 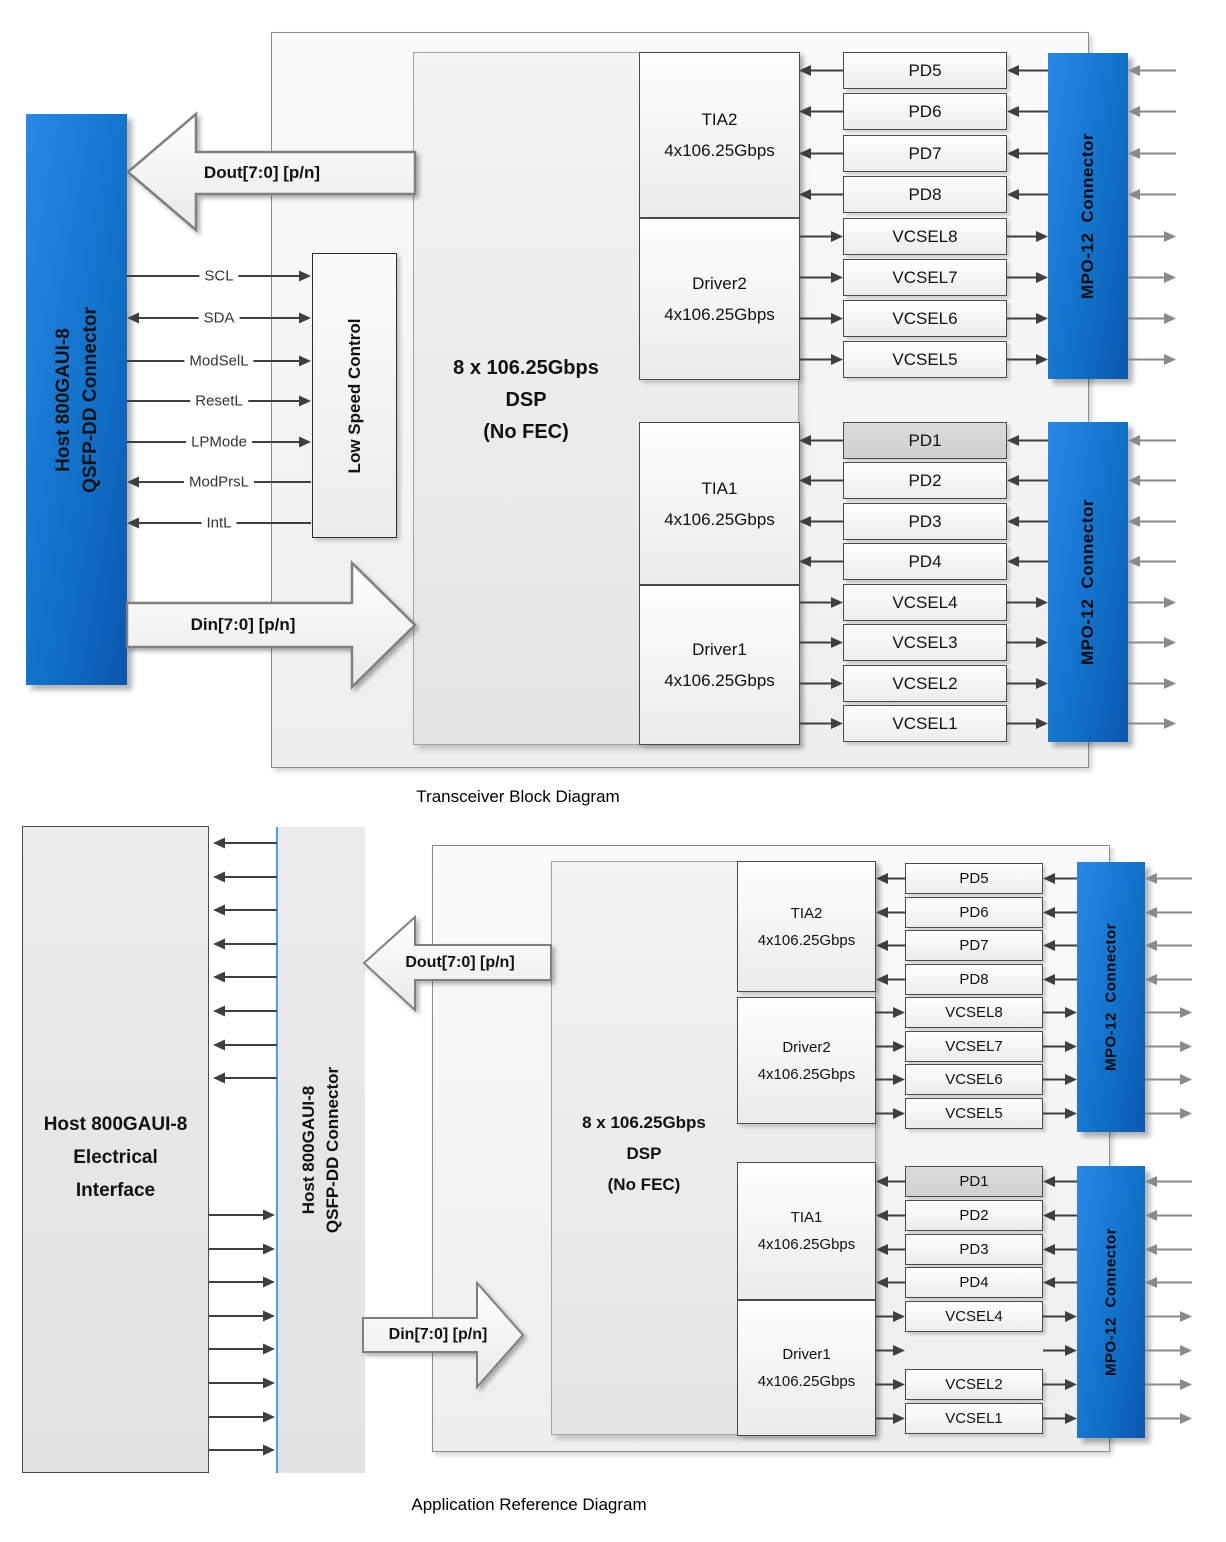 I want to click on app-driver2-box: Driver2 4x106.25Gbps, so click(x=806, y=1060).